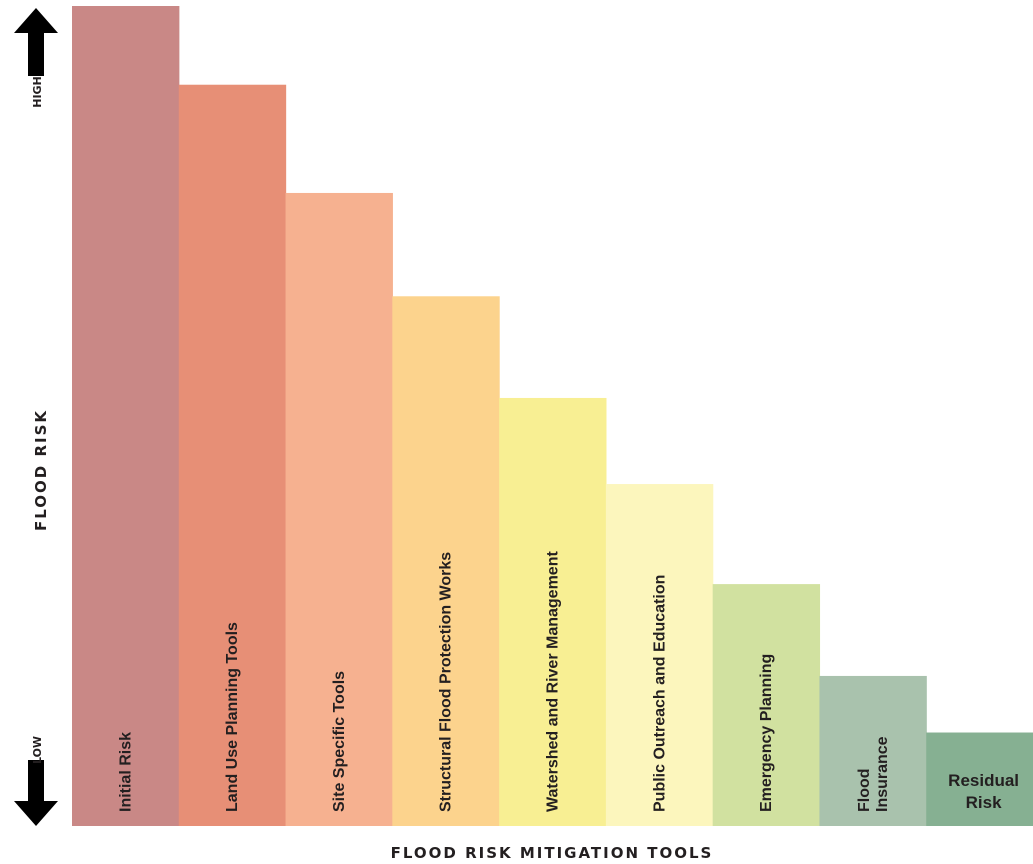  I want to click on bar-label-line: Residual, so click(983, 780).